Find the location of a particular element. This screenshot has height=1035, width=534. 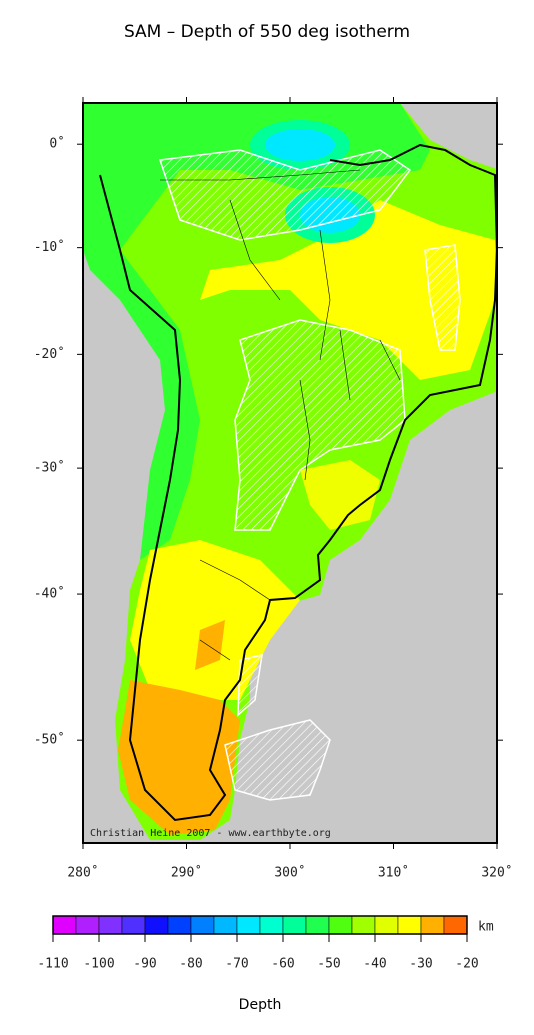

colorbar-tick-label: -30 is located at coordinates (420, 964).